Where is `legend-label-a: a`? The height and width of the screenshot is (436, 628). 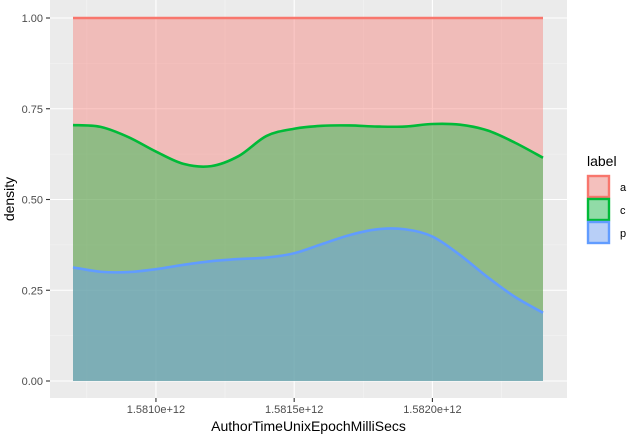 legend-label-a: a is located at coordinates (623, 188).